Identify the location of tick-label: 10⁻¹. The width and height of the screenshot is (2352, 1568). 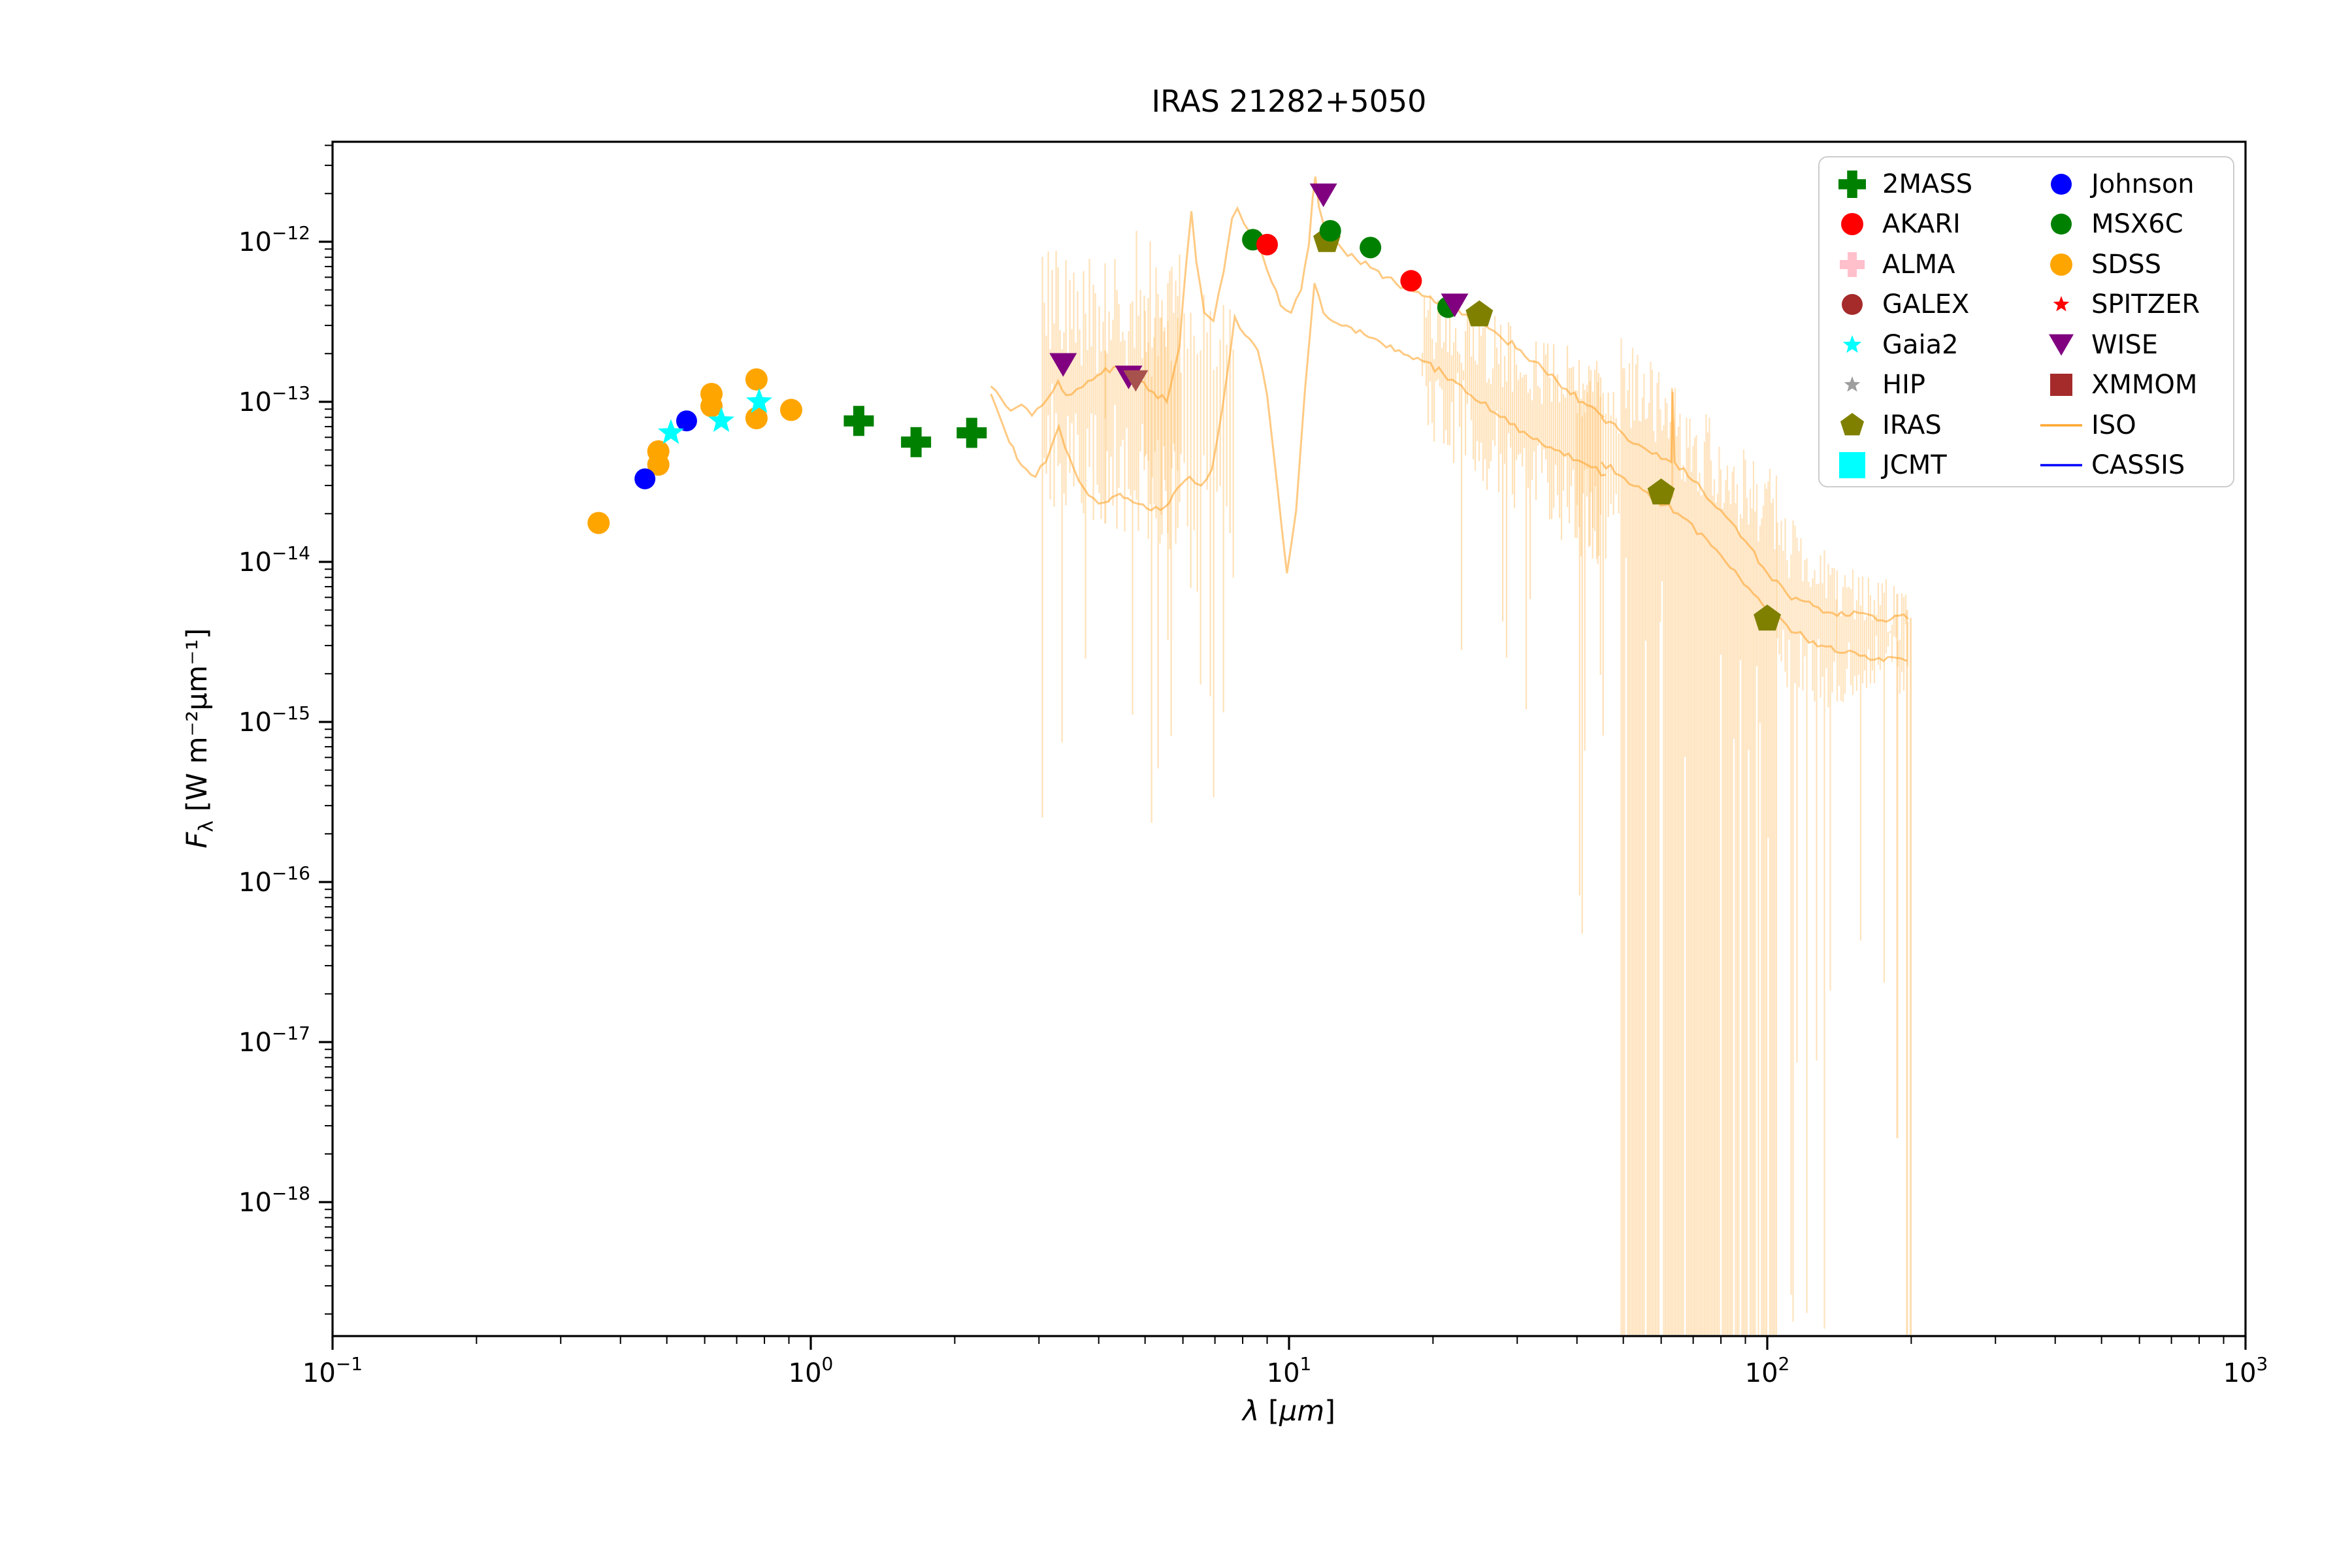
(332, 1370).